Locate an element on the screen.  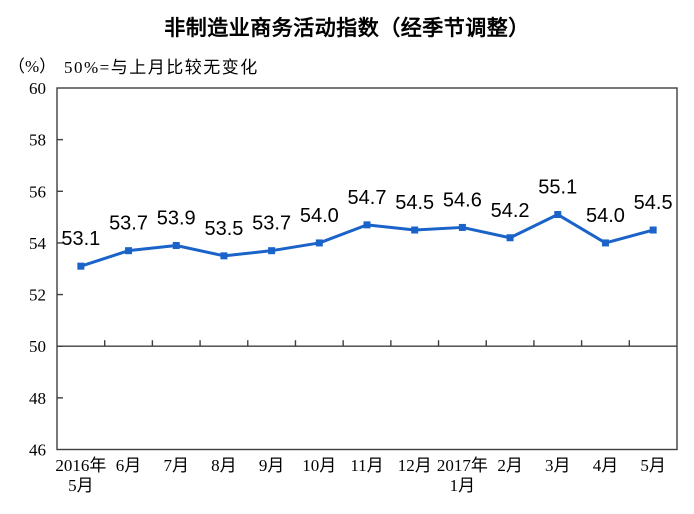
data-point-label: 54.6 is located at coordinates (462, 200).